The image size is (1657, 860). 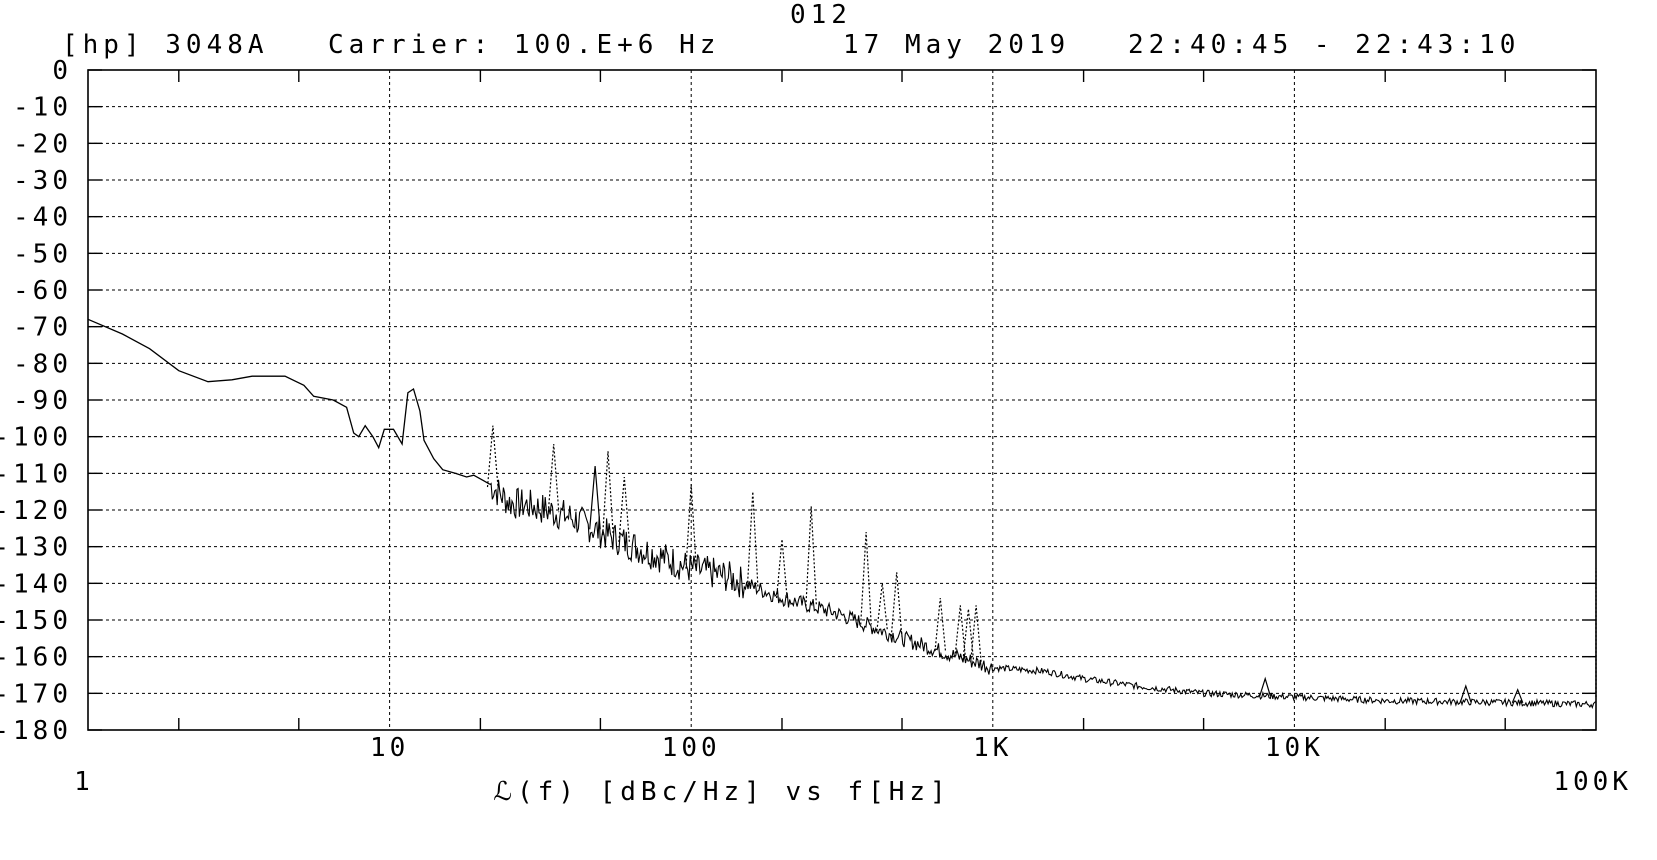 I want to click on y-tick-label: -70, so click(x=42, y=328).